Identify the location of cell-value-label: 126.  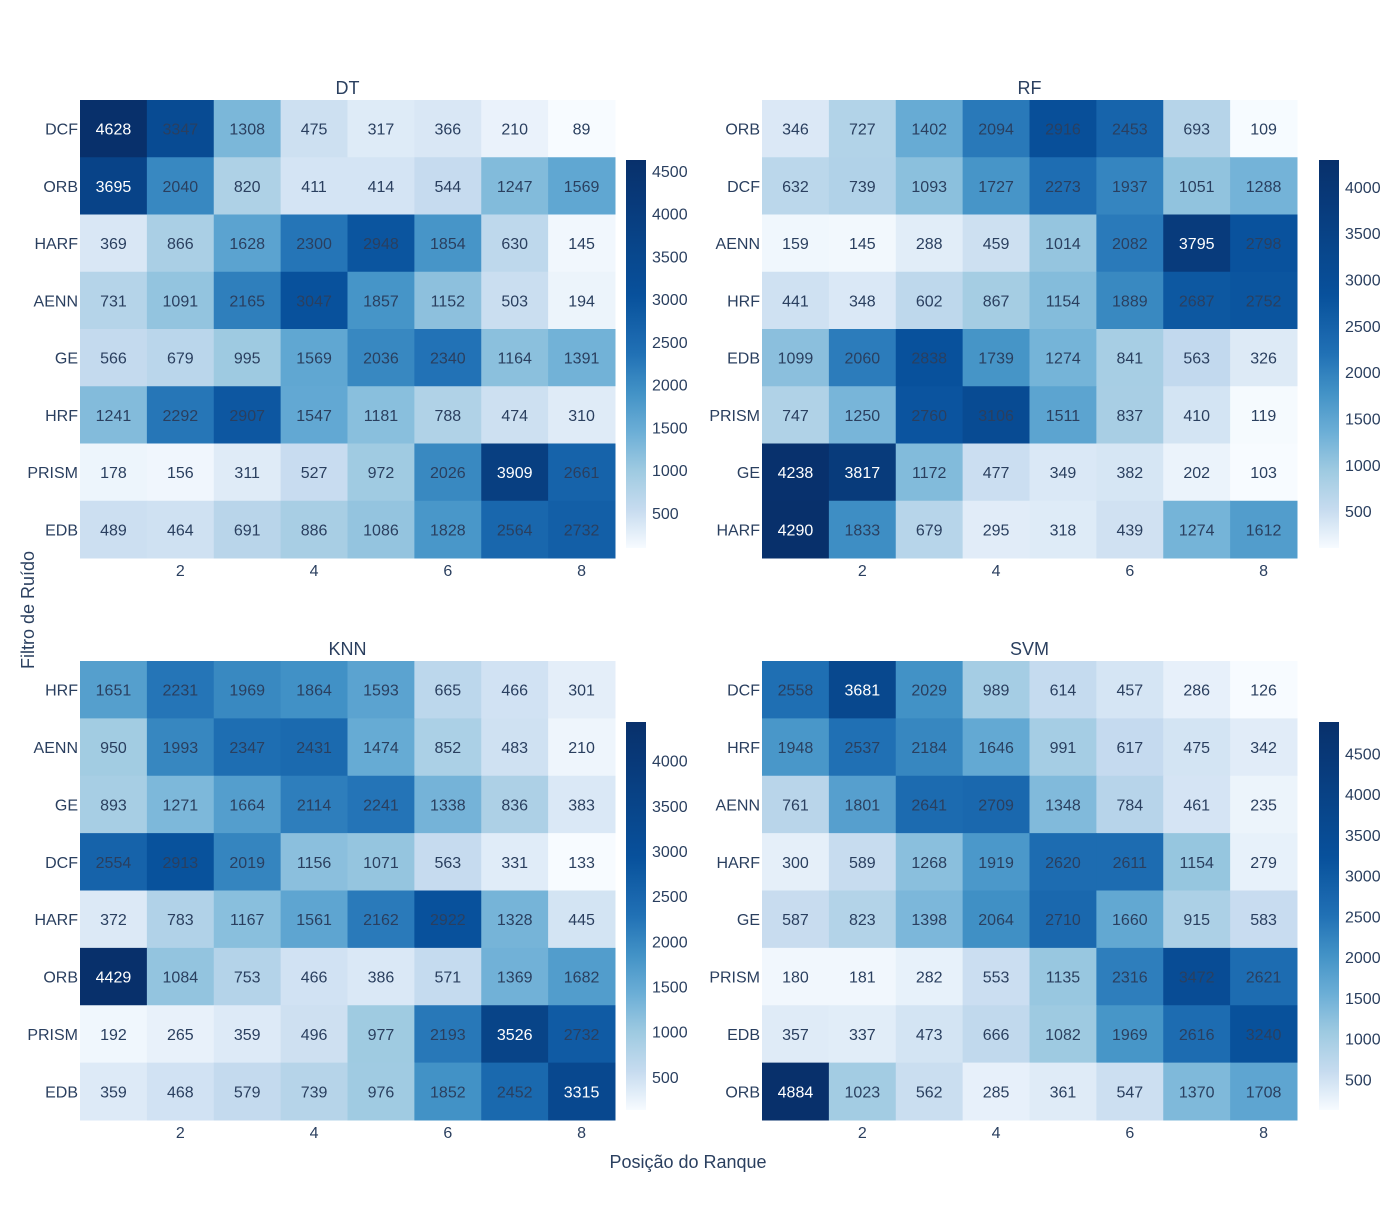
(1263, 691).